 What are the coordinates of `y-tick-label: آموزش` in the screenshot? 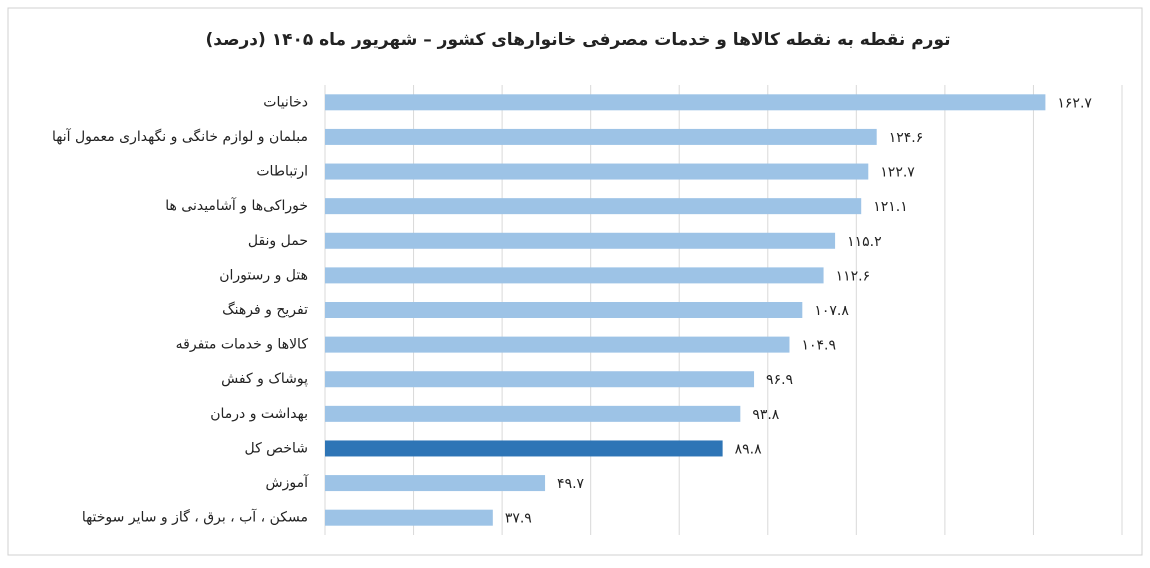 It's located at (288, 482).